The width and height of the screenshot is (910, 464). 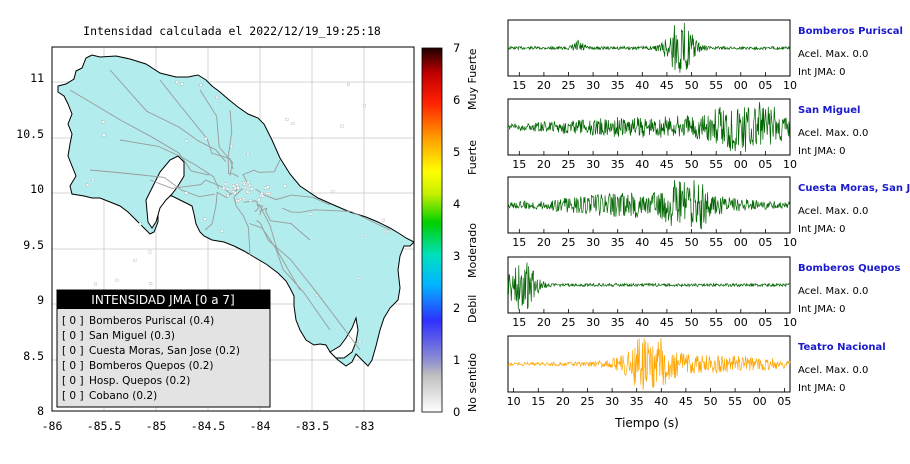 I want to click on map-y-tick: 10.5, so click(x=30, y=134).